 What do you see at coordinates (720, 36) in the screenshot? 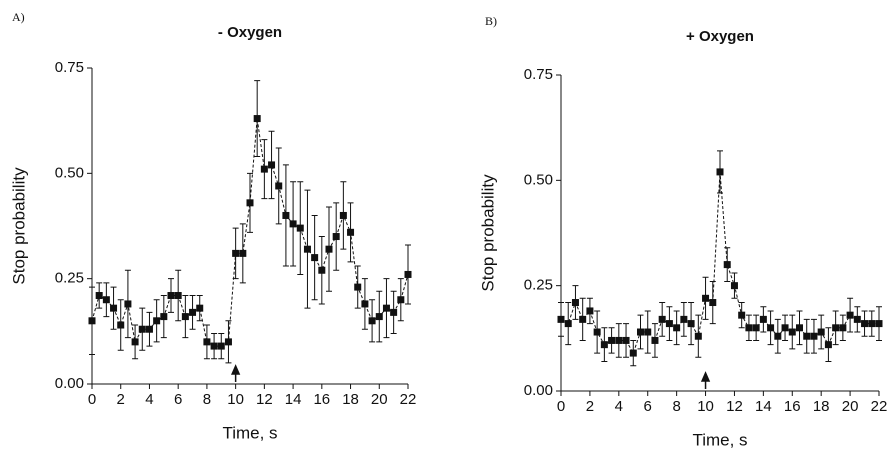
I see `chart-title: + Oxygen` at bounding box center [720, 36].